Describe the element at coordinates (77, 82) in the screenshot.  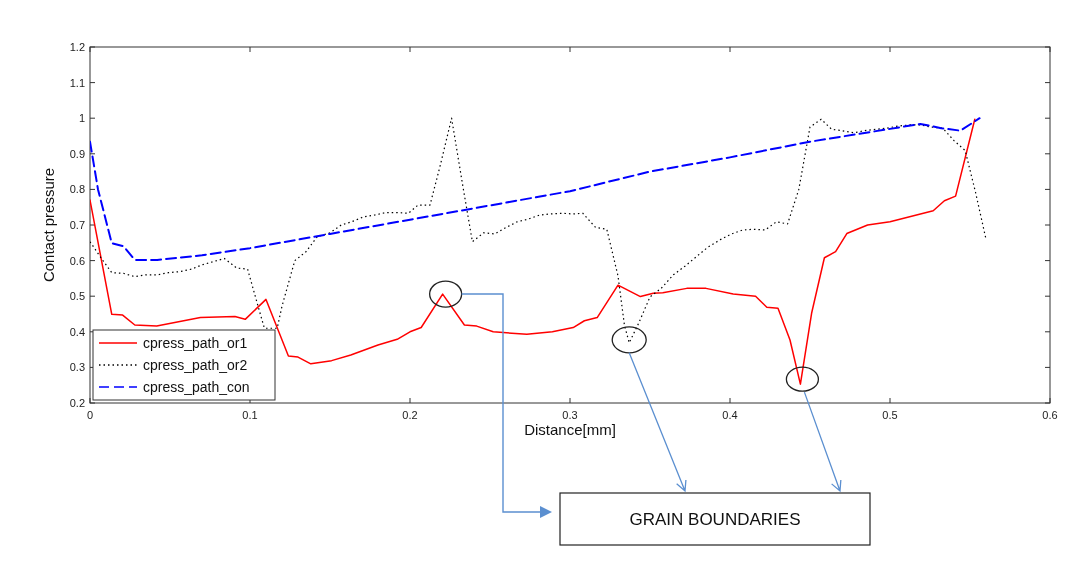
I see `y-tick-label: 1.1` at that location.